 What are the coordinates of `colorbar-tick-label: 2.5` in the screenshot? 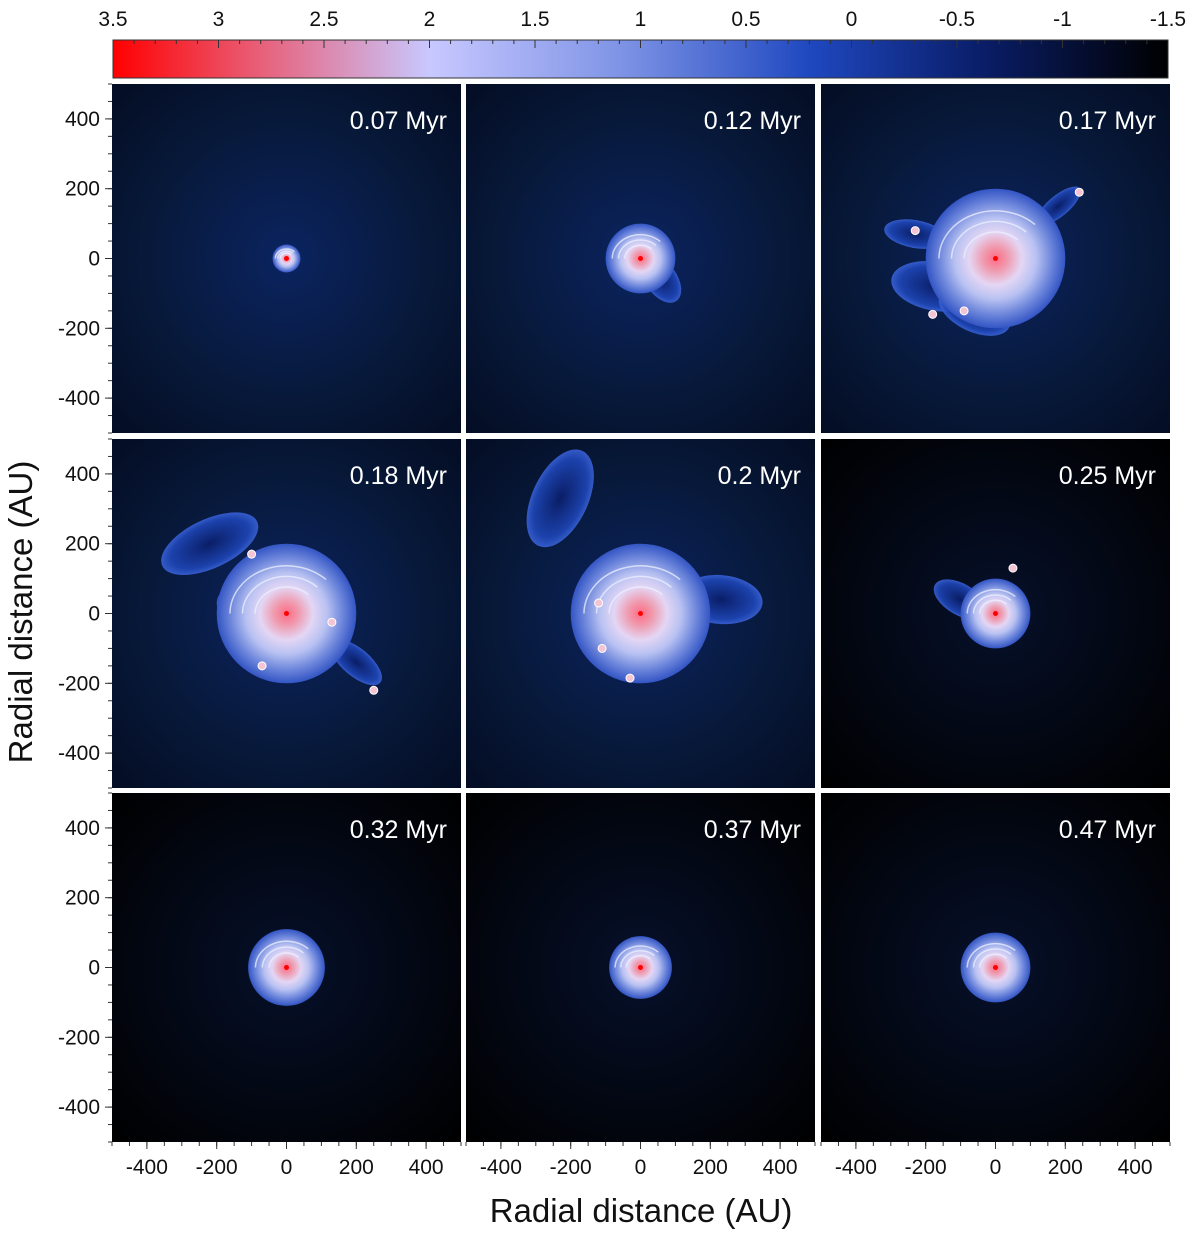 It's located at (323, 19).